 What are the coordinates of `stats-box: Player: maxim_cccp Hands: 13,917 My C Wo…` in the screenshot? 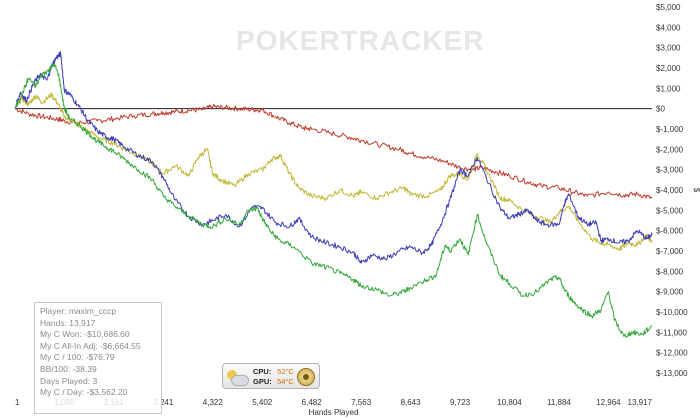 It's located at (98, 358).